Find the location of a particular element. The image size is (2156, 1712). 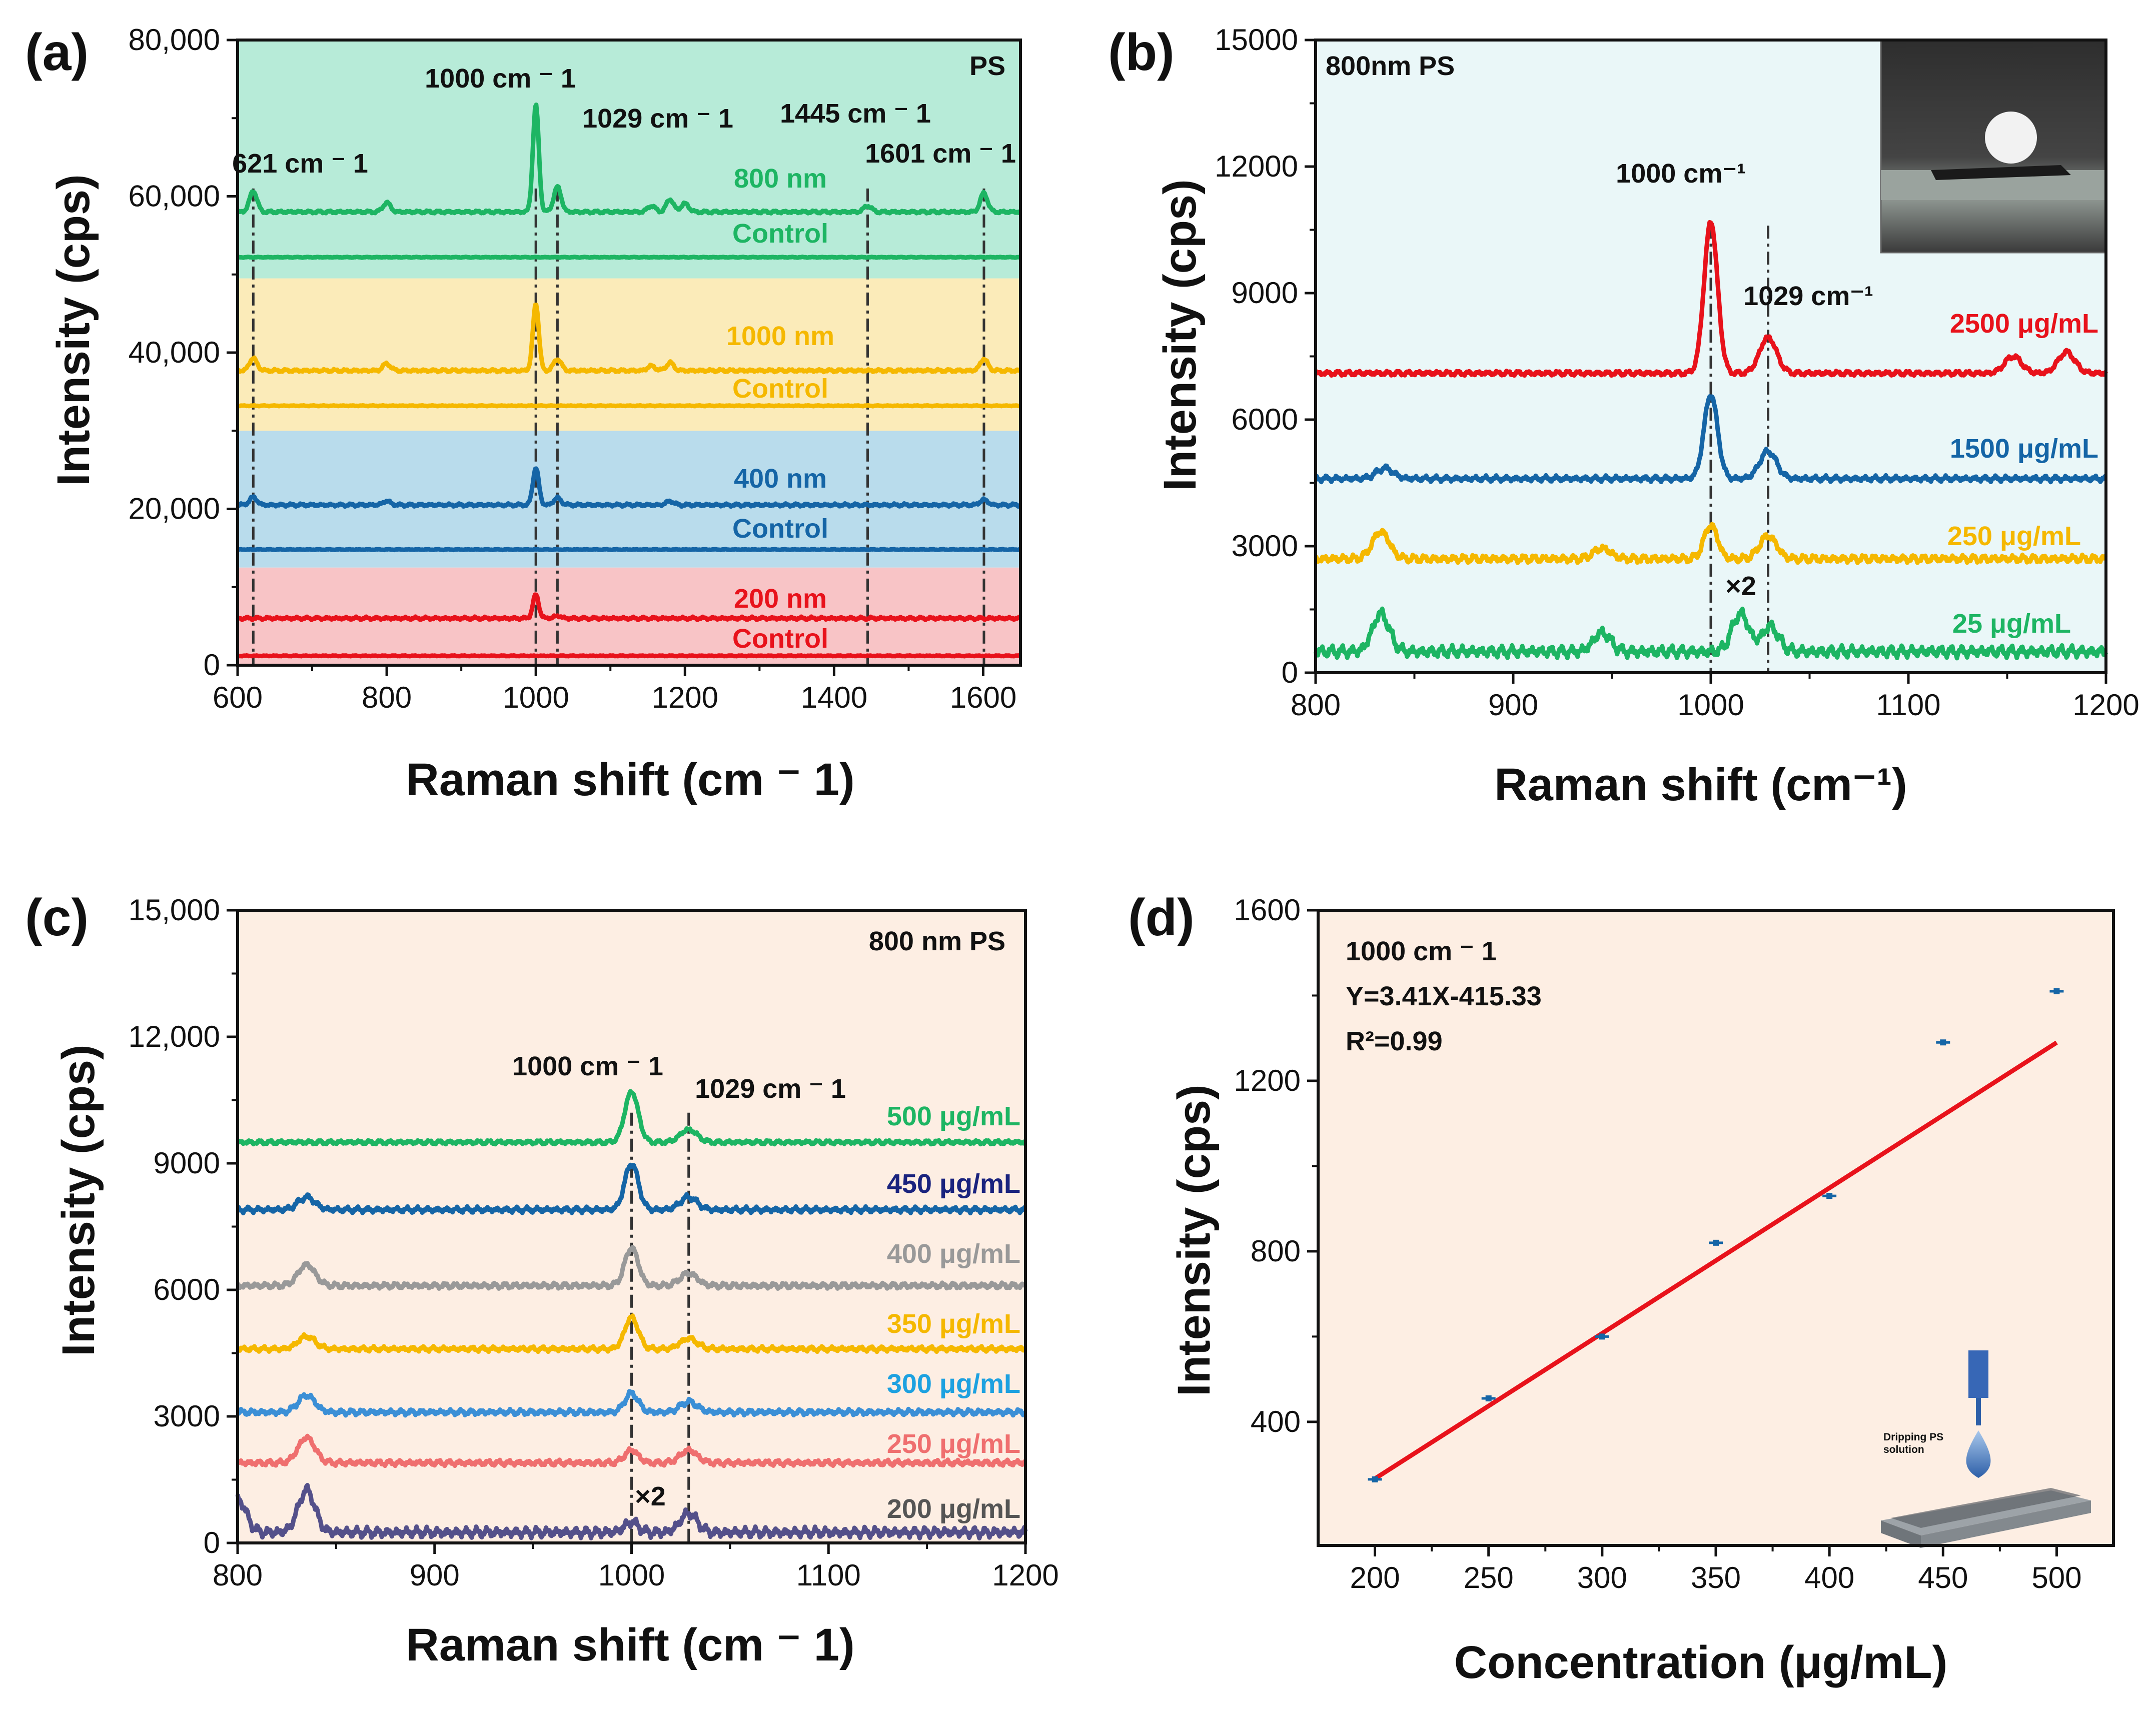

panel-a-y-axis-label: Intensity (cps) is located at coordinates (73, 330).